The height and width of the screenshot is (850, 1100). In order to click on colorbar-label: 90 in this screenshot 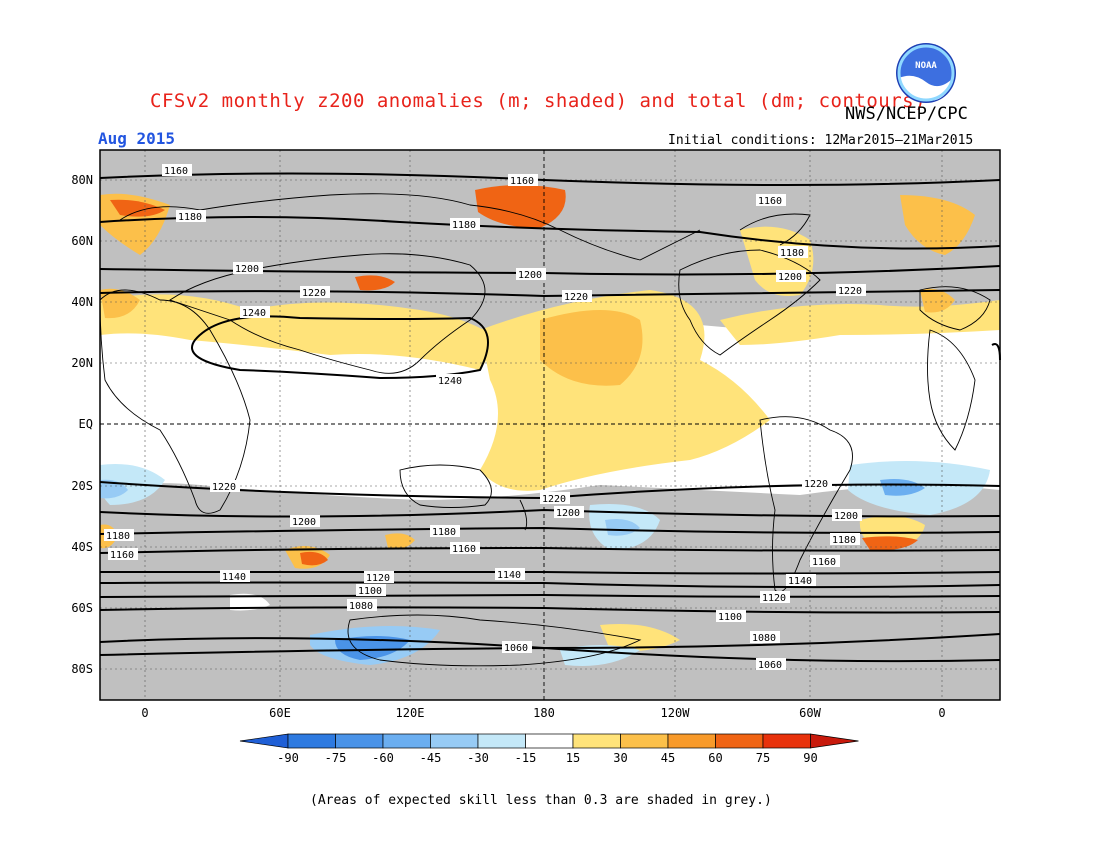, I will do `click(810, 758)`.